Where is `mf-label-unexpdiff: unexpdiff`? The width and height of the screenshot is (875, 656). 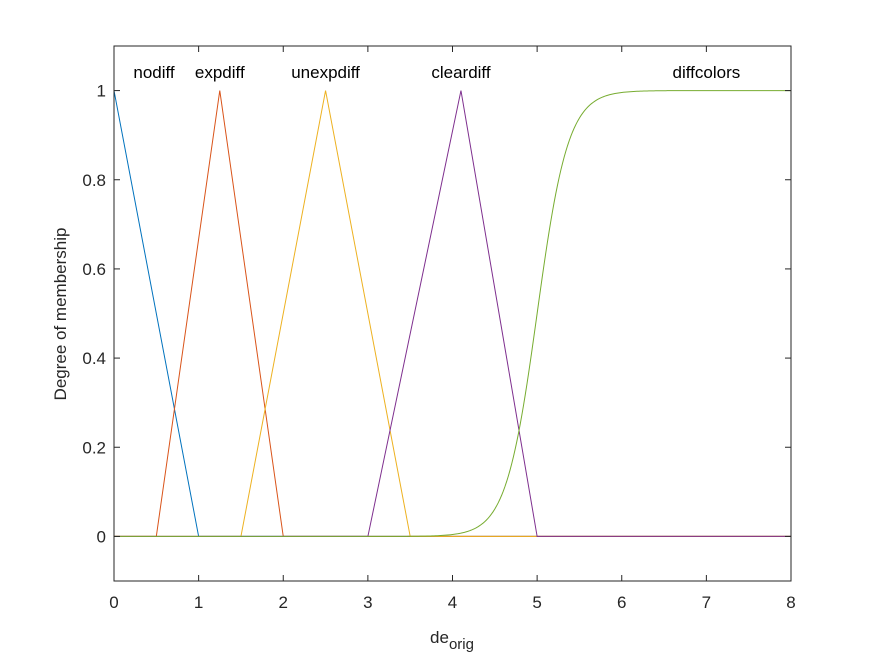 mf-label-unexpdiff: unexpdiff is located at coordinates (325, 72).